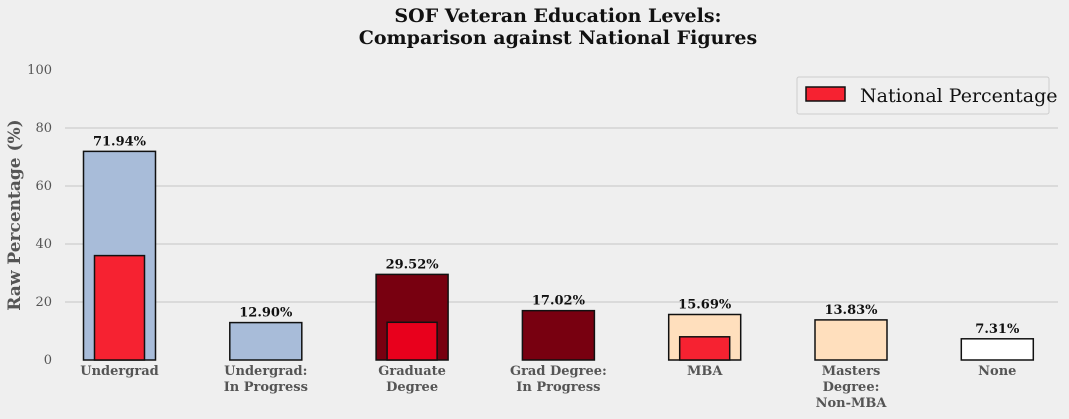 This screenshot has width=1069, height=419. What do you see at coordinates (39, 70) in the screenshot?
I see `y-tick-label: 100` at bounding box center [39, 70].